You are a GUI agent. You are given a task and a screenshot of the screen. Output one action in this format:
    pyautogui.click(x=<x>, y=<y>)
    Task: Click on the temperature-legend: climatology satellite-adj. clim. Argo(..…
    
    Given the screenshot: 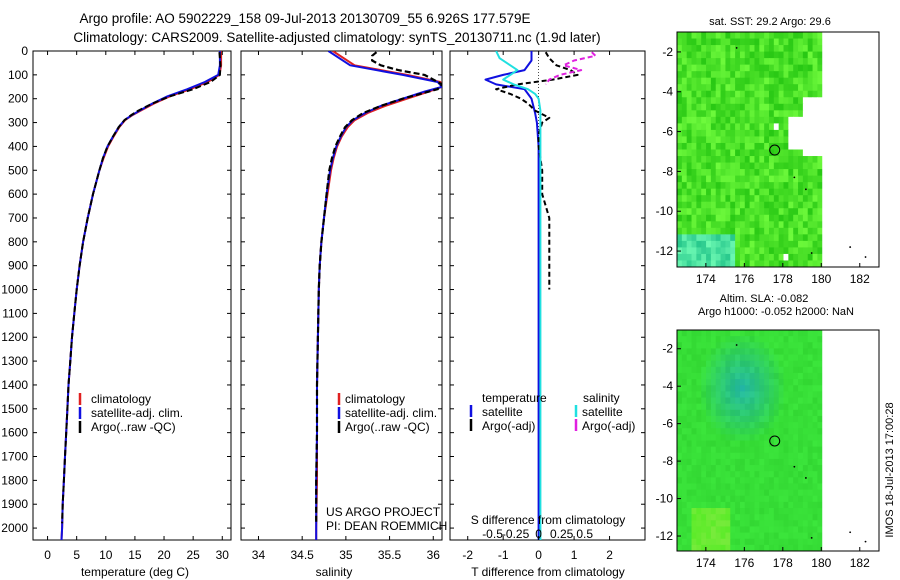 What is the action you would take?
    pyautogui.click(x=130, y=413)
    